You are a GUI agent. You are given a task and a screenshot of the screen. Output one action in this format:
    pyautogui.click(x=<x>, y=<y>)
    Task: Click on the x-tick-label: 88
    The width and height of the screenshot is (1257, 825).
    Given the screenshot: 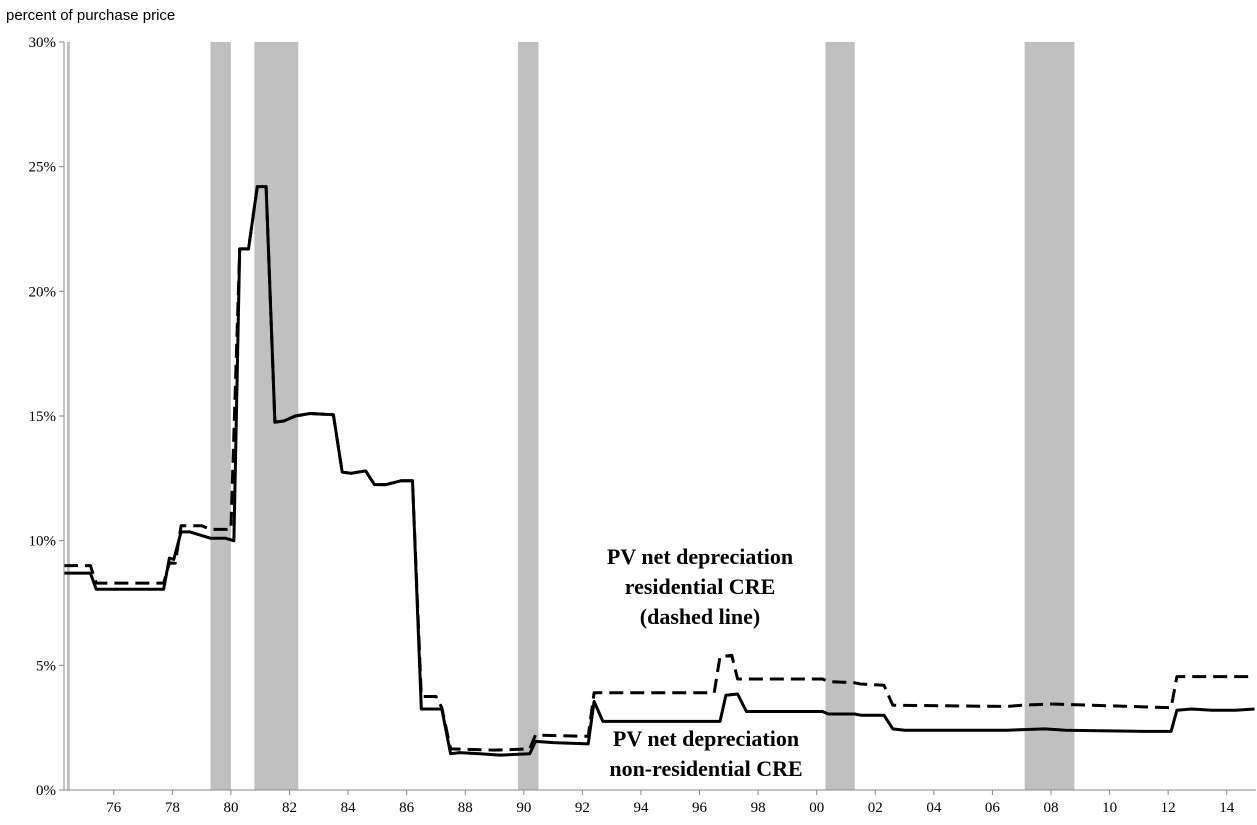 What is the action you would take?
    pyautogui.click(x=465, y=808)
    